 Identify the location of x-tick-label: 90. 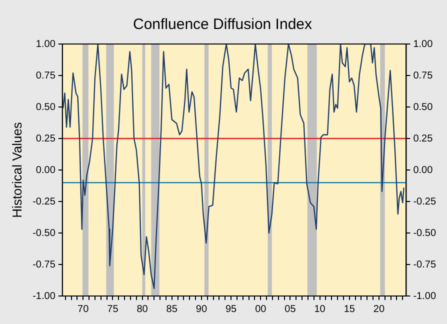
(202, 309).